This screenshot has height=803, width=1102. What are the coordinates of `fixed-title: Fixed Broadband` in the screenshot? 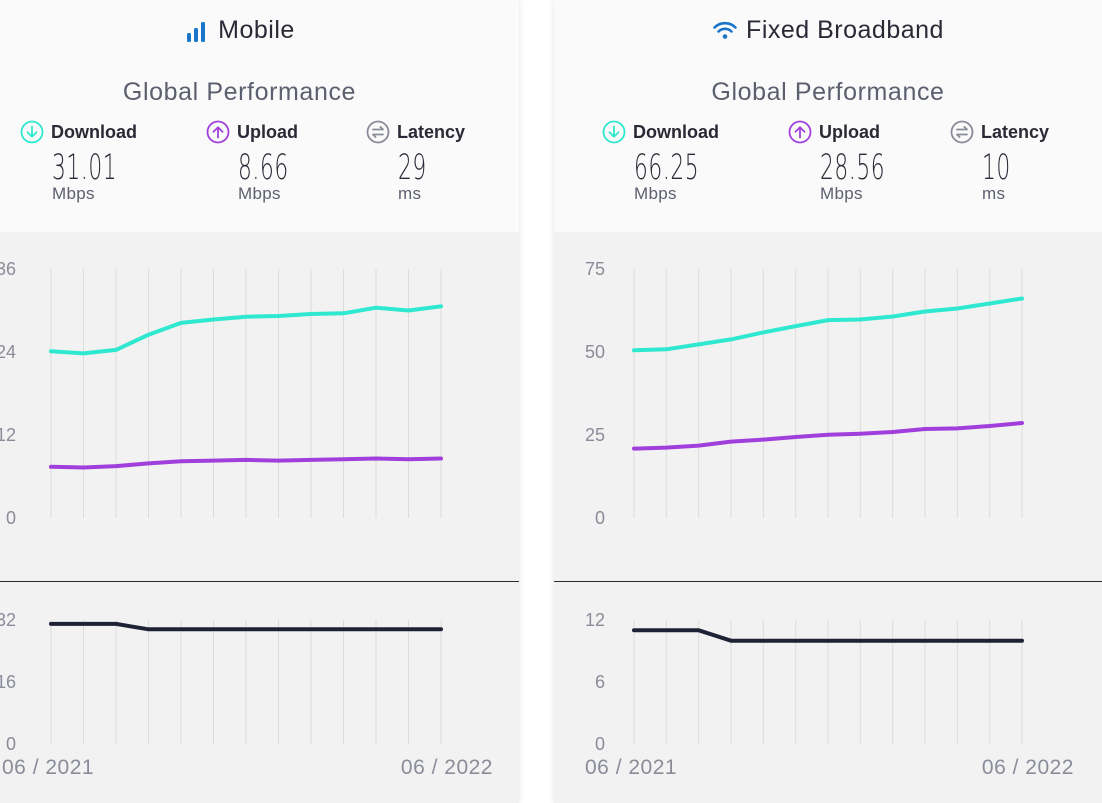 It's located at (845, 30).